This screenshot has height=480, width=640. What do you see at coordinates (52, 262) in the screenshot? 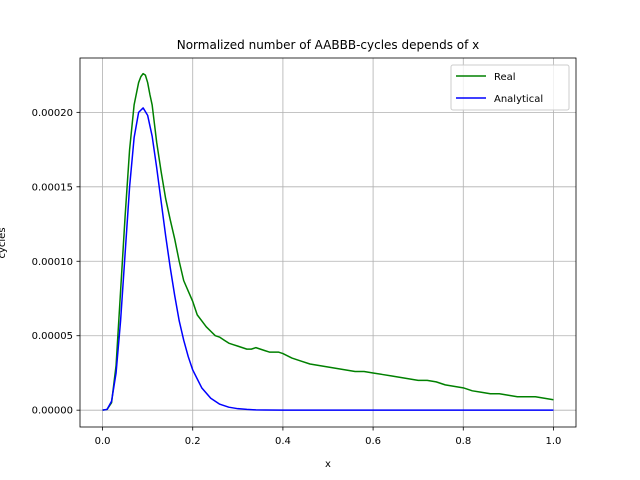
I see `y-tick-label: 0.00010` at bounding box center [52, 262].